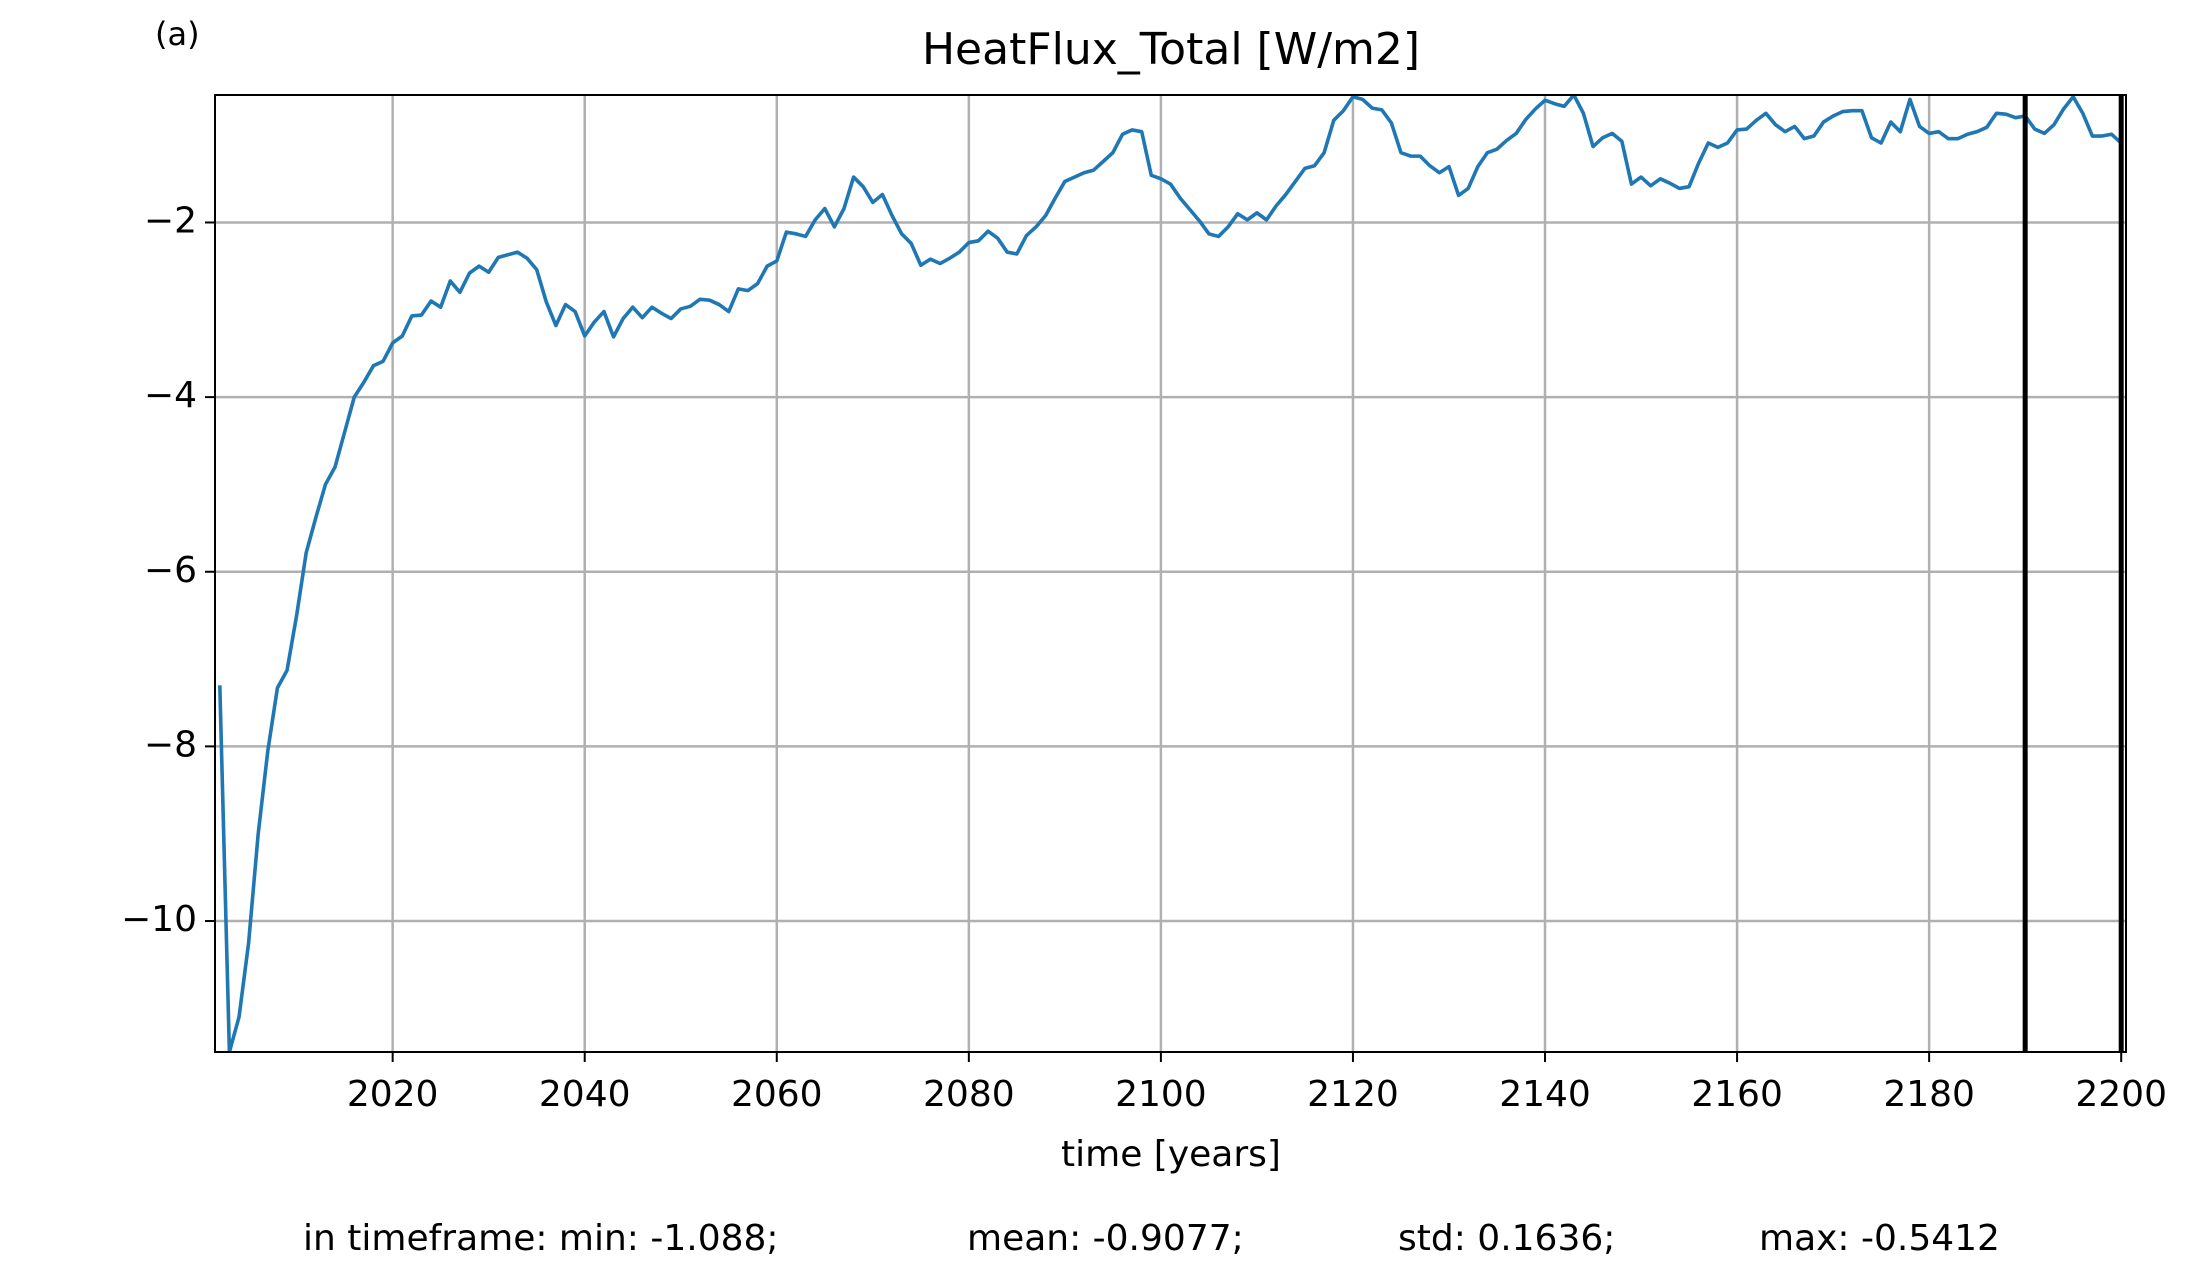 The width and height of the screenshot is (2196, 1263). Describe the element at coordinates (585, 1094) in the screenshot. I see `x-tick-label: 2040` at that location.